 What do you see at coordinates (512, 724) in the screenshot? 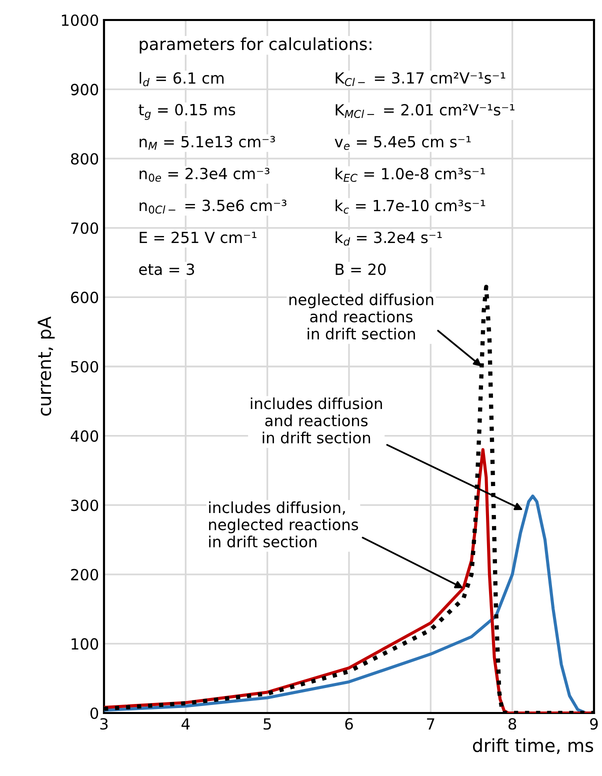
I see `x-tick-label: 8` at bounding box center [512, 724].